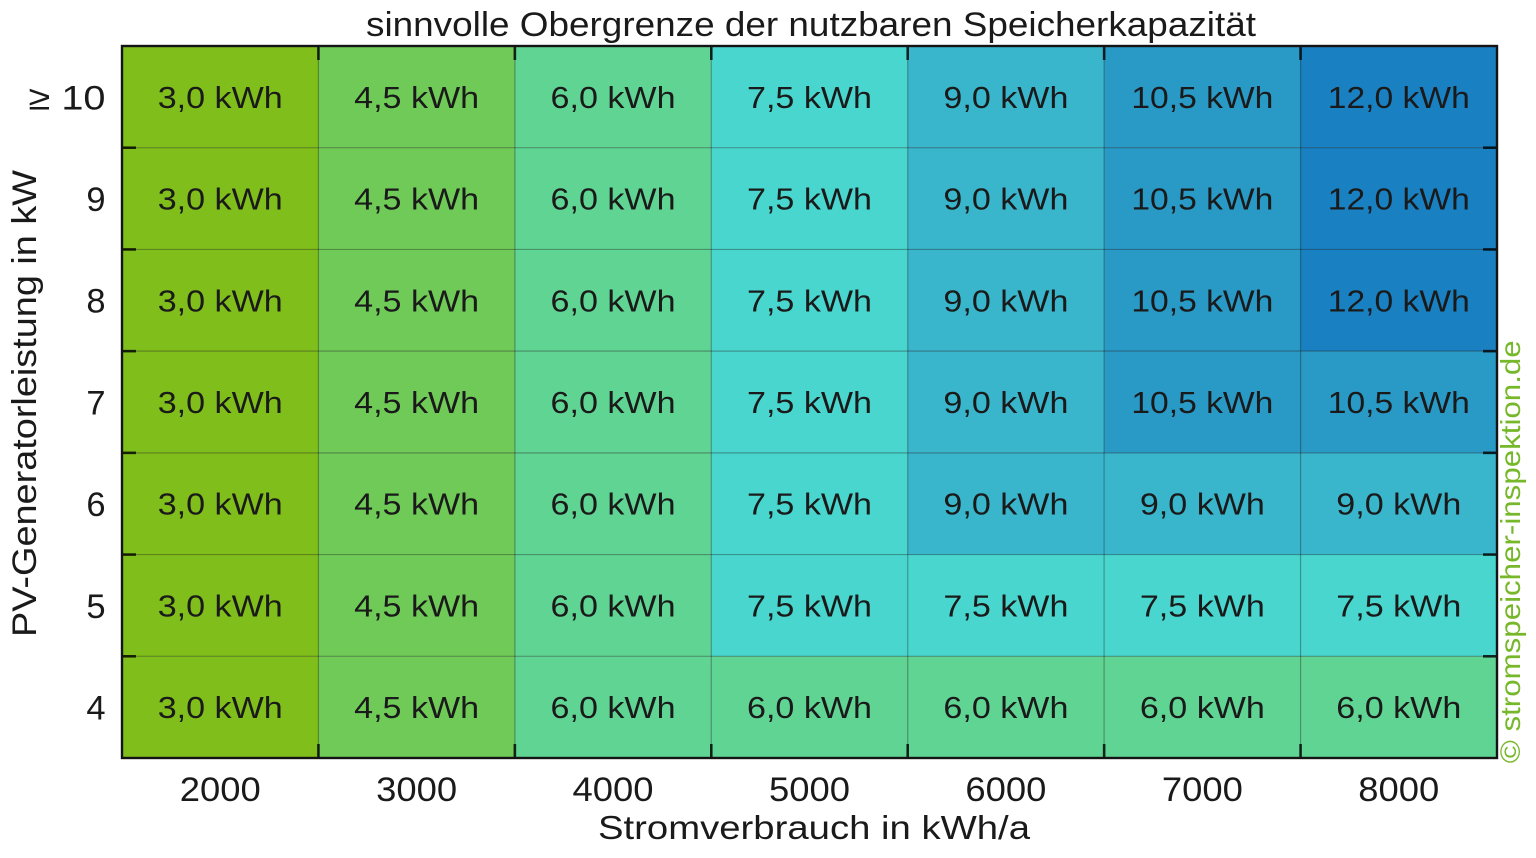 This screenshot has height=858, width=1536. Describe the element at coordinates (613, 790) in the screenshot. I see `svg-text: 4000` at that location.